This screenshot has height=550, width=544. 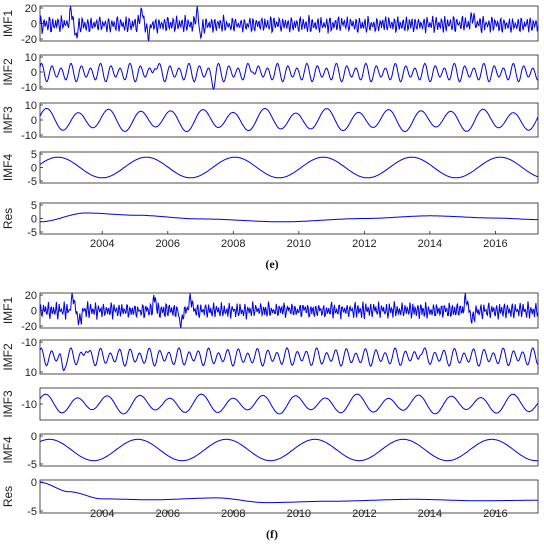 I want to click on fig0-imf3-series-line, so click(x=289, y=120).